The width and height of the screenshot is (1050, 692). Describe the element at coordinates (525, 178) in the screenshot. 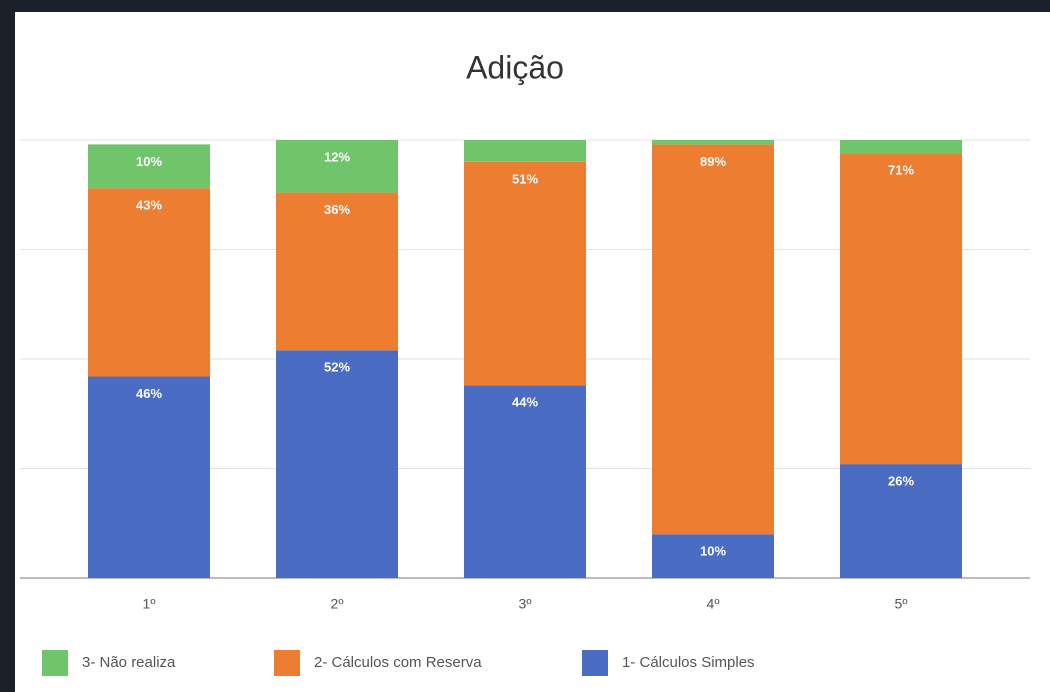

I see `data-label: 51%` at that location.